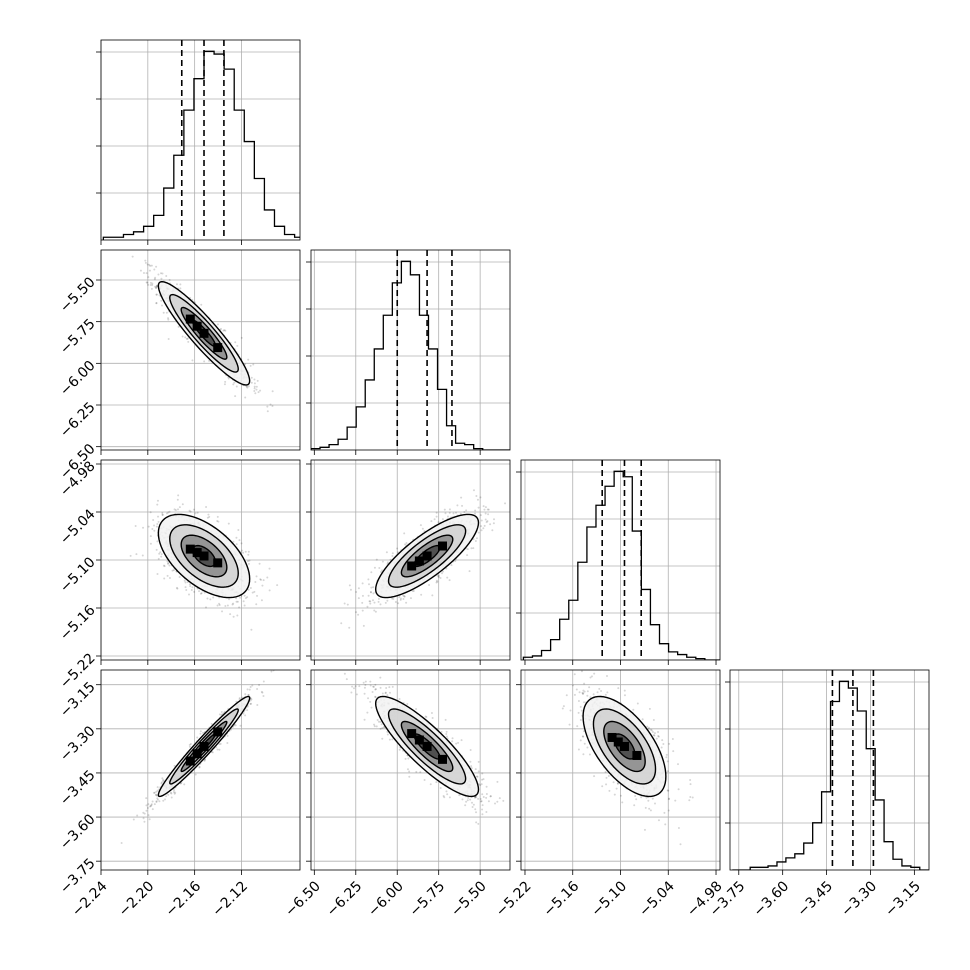 Image resolution: width=970 pixels, height=970 pixels. I want to click on xtick-label: −2.16, so click(184, 899).